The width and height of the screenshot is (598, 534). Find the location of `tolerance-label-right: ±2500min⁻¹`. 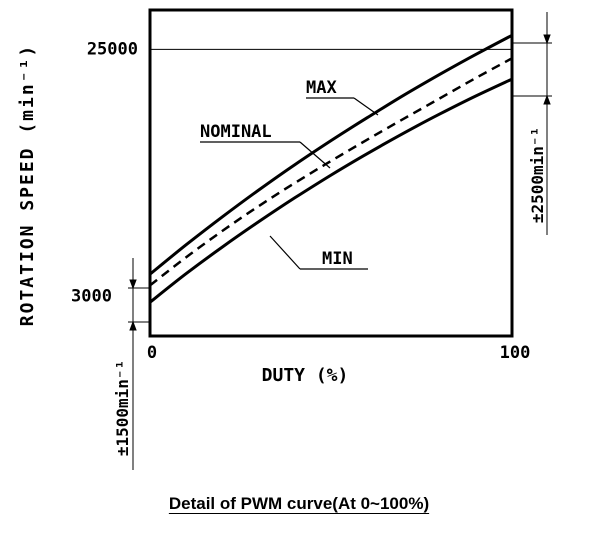

tolerance-label-right: ±2500min⁻¹ is located at coordinates (537, 175).